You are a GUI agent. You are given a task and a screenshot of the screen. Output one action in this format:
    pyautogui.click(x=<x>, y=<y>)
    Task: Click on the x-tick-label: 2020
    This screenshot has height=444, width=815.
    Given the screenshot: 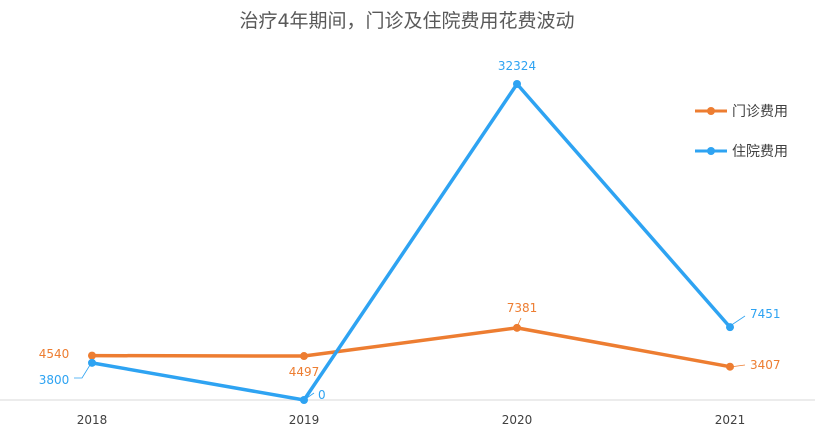 What is the action you would take?
    pyautogui.click(x=517, y=420)
    